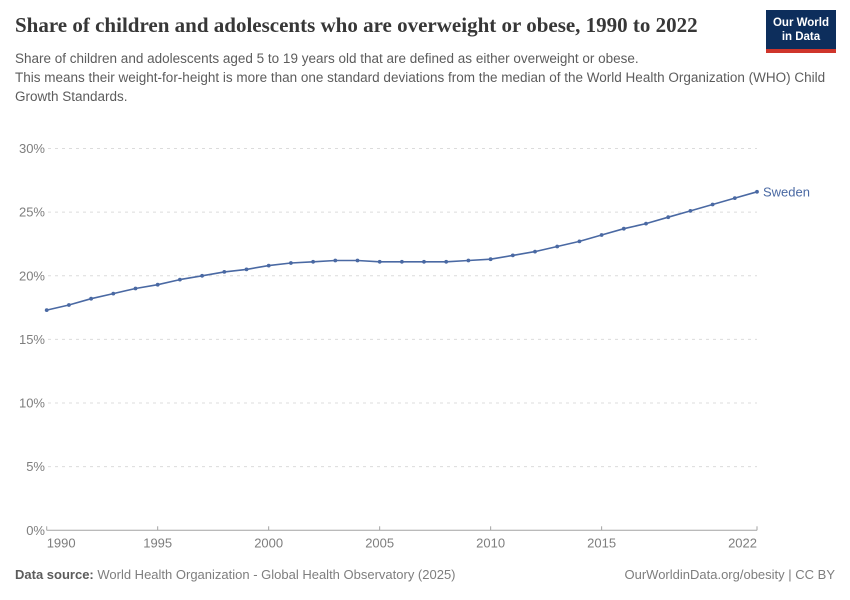 Image resolution: width=850 pixels, height=600 pixels. What do you see at coordinates (246, 269) in the screenshot?
I see `data-point-1999` at bounding box center [246, 269].